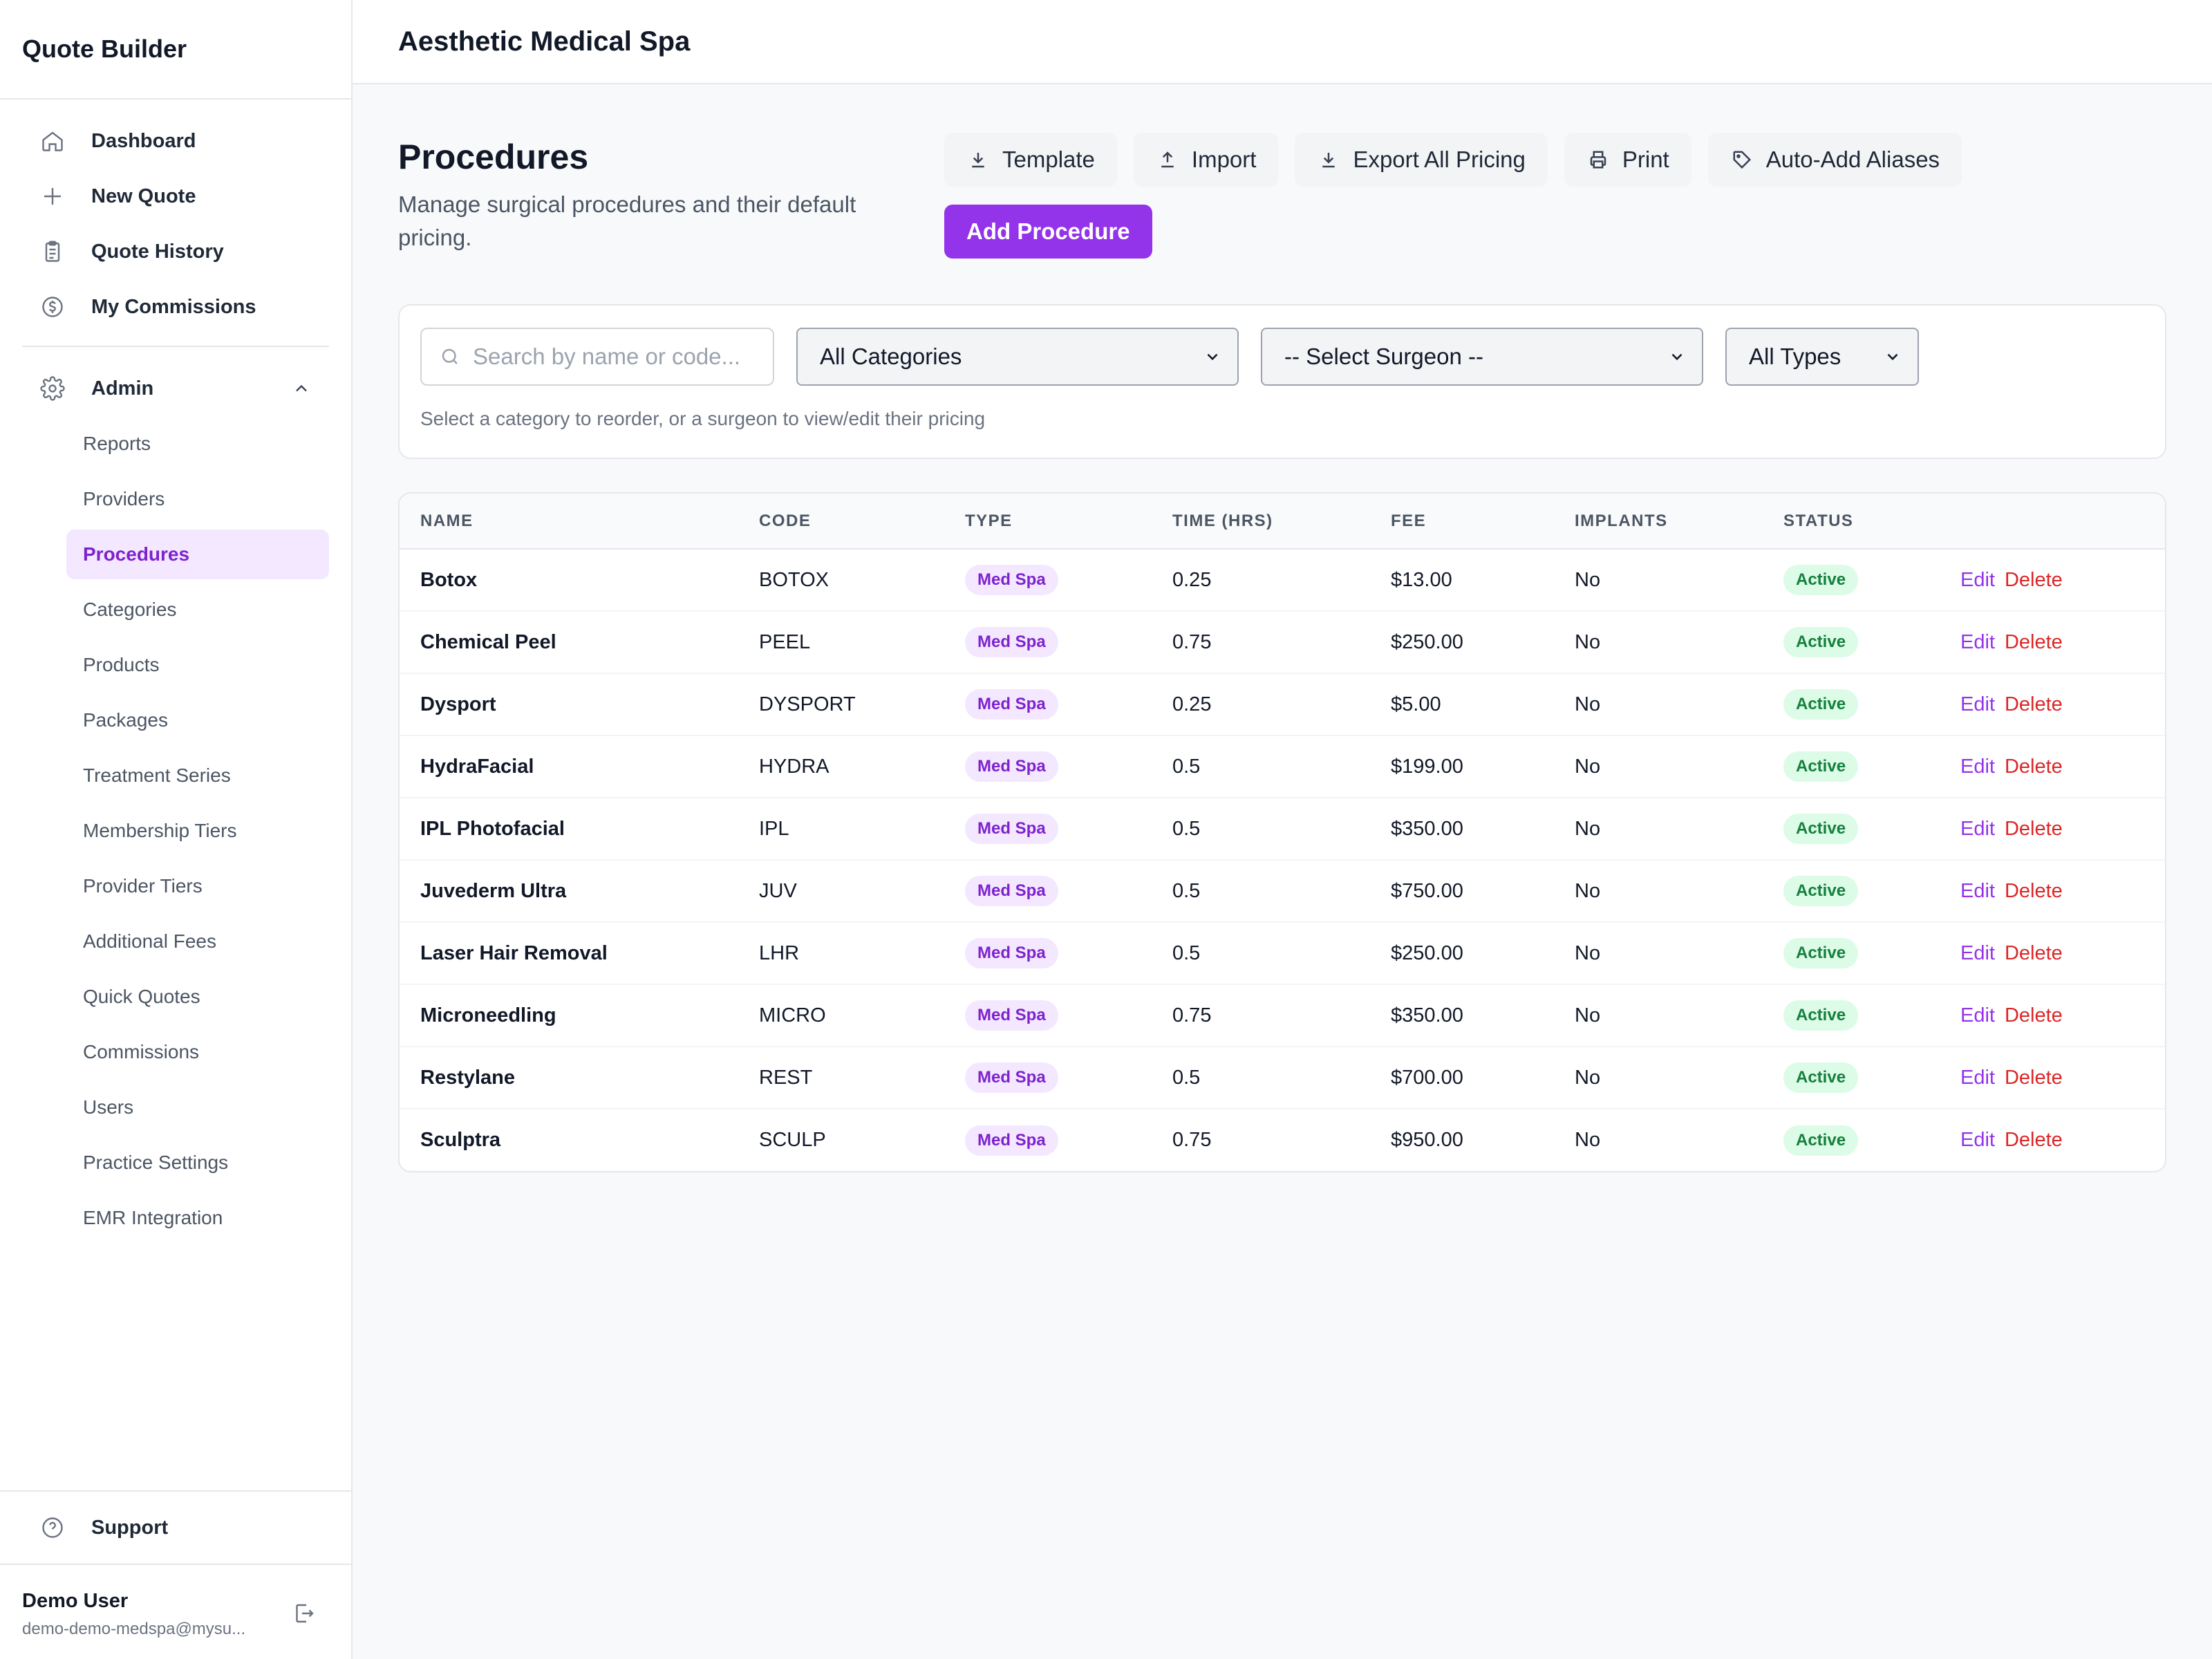 The image size is (2212, 1659). Describe the element at coordinates (304, 1614) in the screenshot. I see `logout-icon` at that location.